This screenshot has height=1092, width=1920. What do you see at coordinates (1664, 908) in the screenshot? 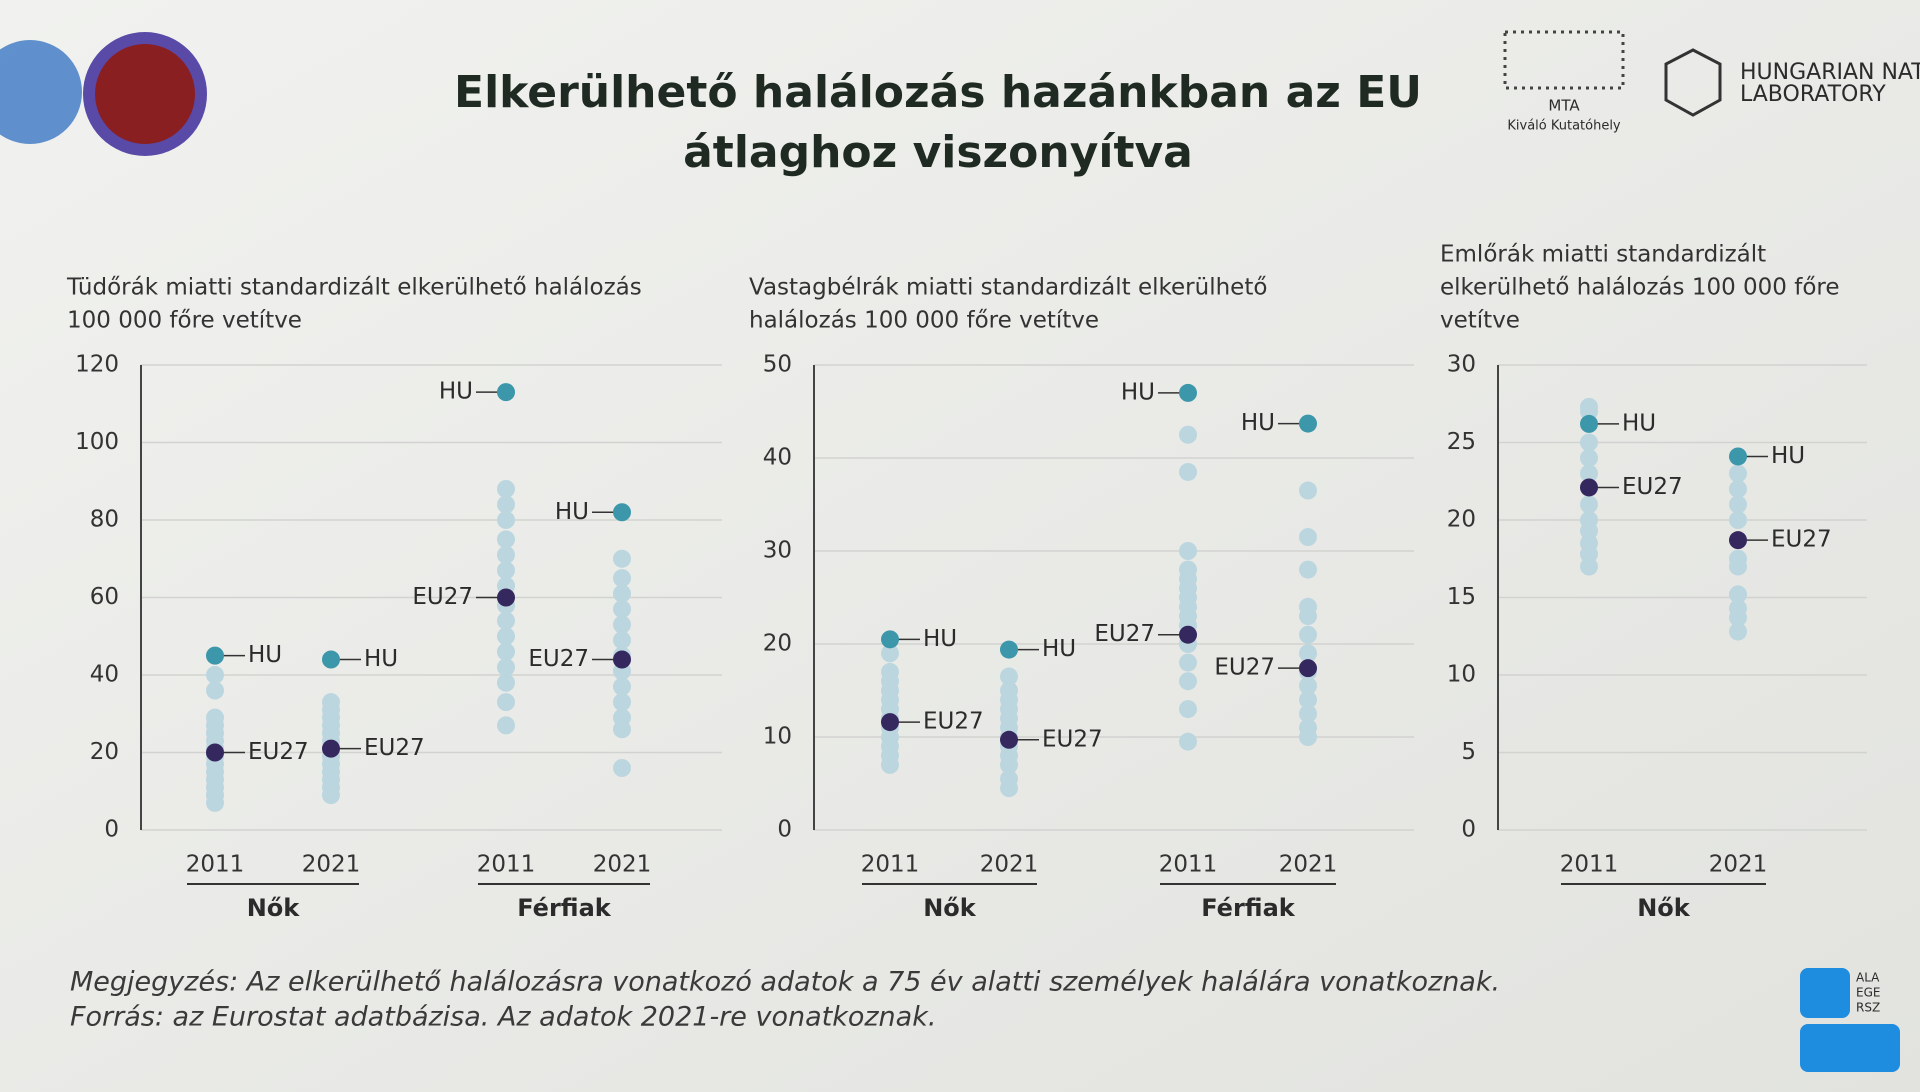
I see `group-label: Nők` at bounding box center [1664, 908].